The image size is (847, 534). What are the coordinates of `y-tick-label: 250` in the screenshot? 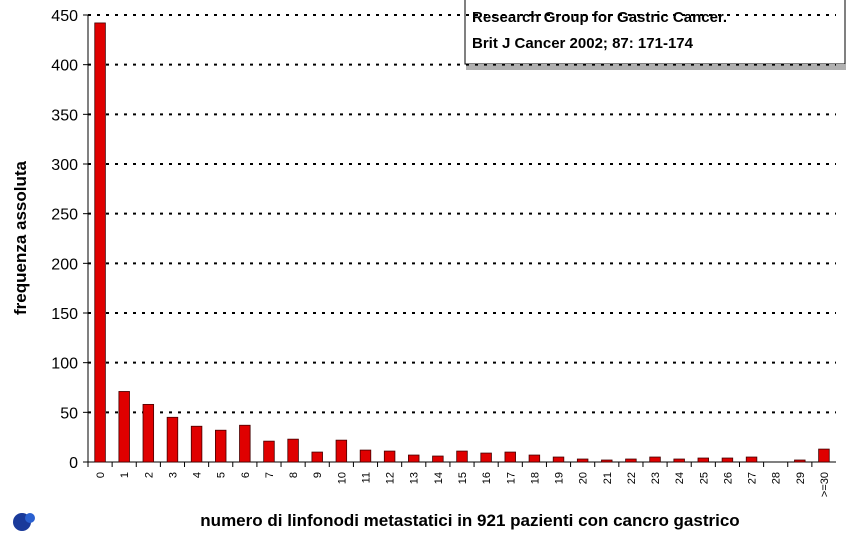 It's located at (64, 215).